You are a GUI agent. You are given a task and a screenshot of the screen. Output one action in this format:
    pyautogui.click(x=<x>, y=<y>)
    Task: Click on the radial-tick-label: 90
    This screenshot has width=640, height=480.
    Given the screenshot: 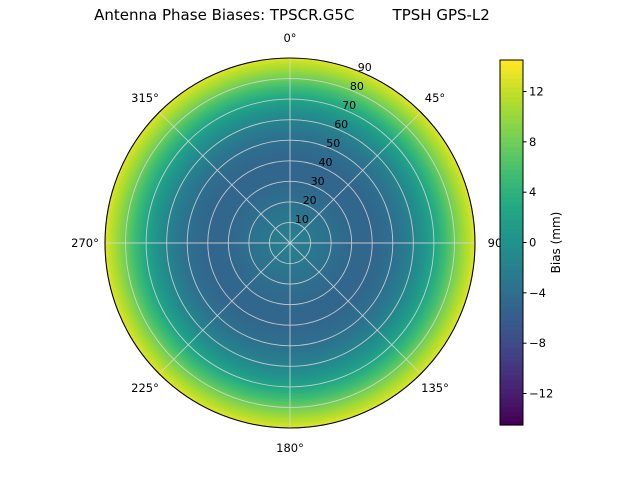 What is the action you would take?
    pyautogui.click(x=365, y=67)
    